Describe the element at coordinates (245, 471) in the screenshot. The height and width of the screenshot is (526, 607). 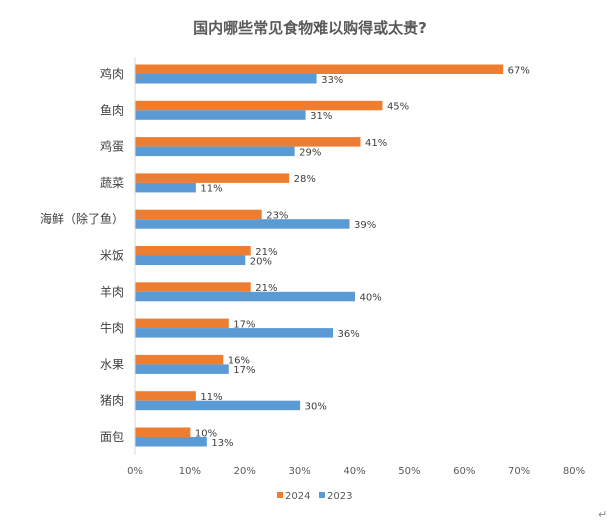
I see `x-tick-label: 20%` at that location.